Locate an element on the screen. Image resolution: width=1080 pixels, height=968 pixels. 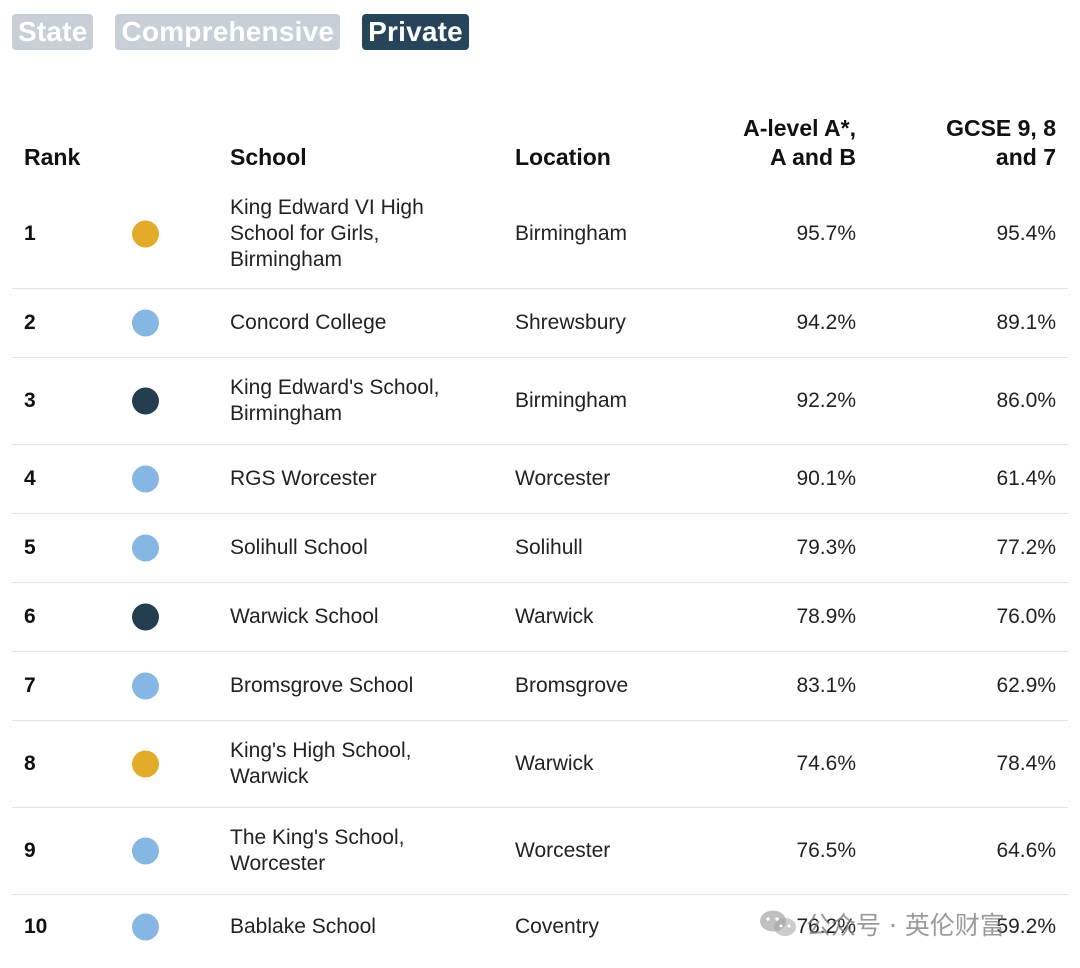
gcse-cell: 77.2% is located at coordinates (1026, 547).